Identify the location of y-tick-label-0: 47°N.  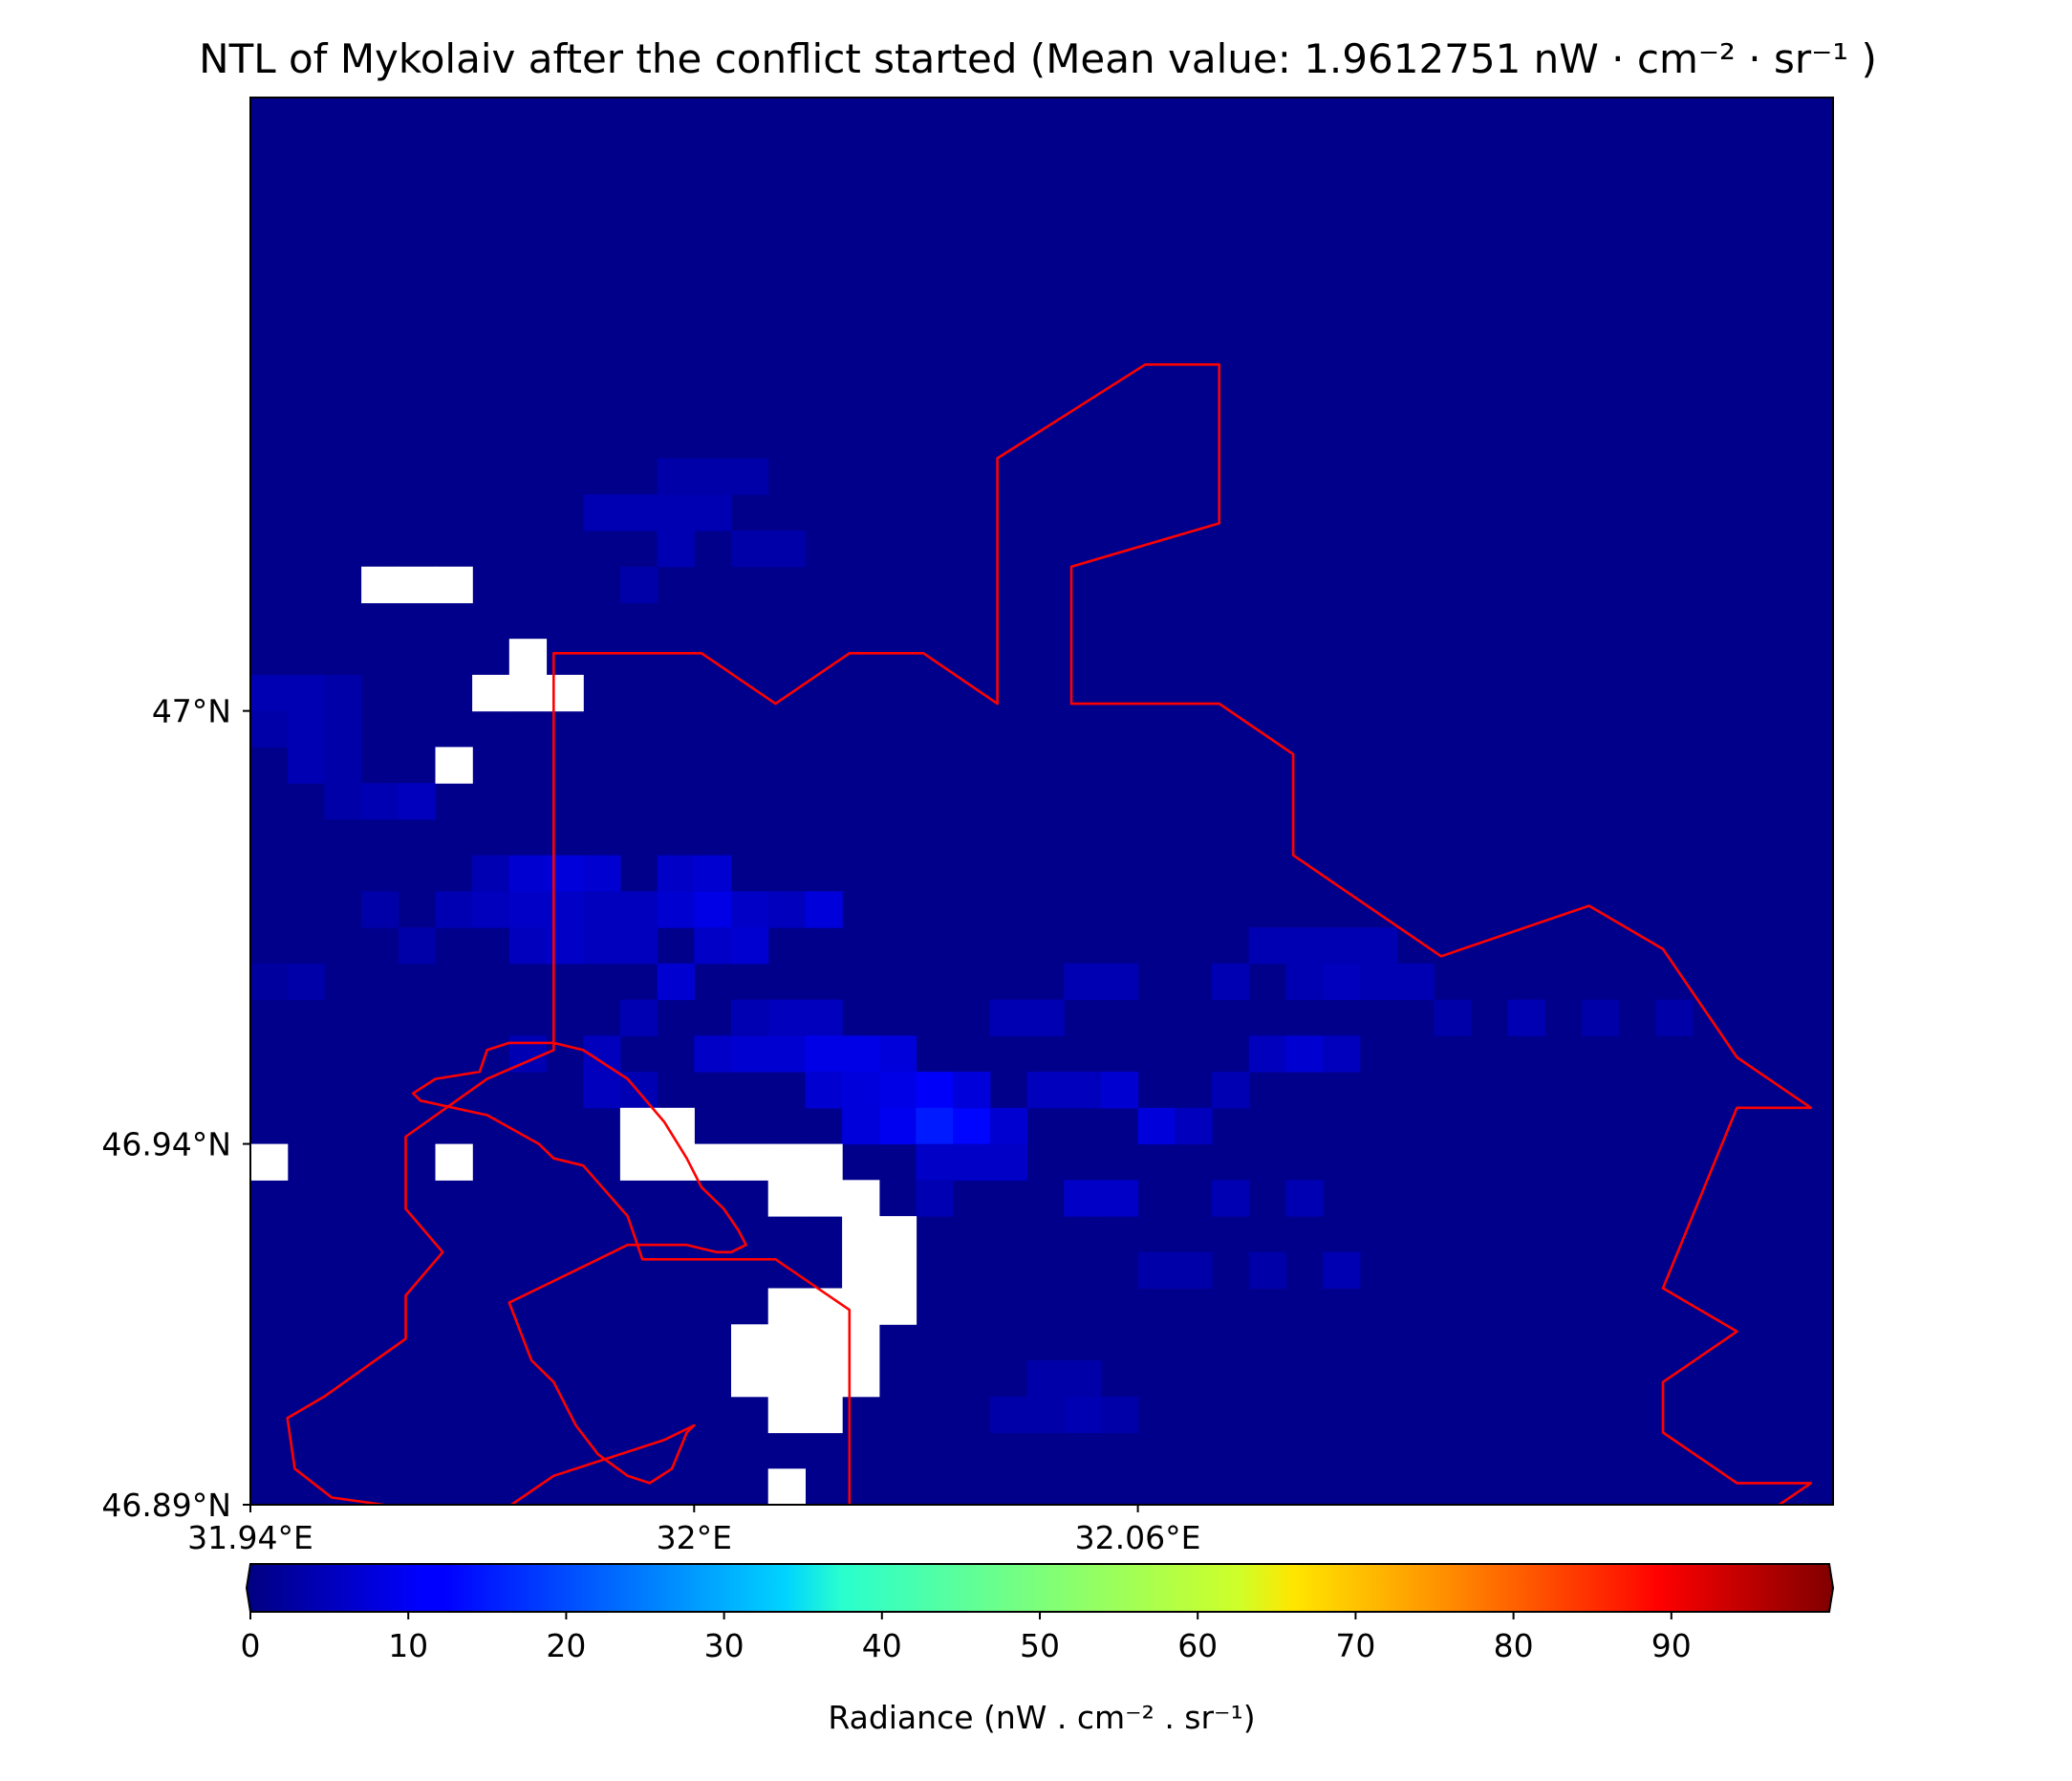
(191, 712).